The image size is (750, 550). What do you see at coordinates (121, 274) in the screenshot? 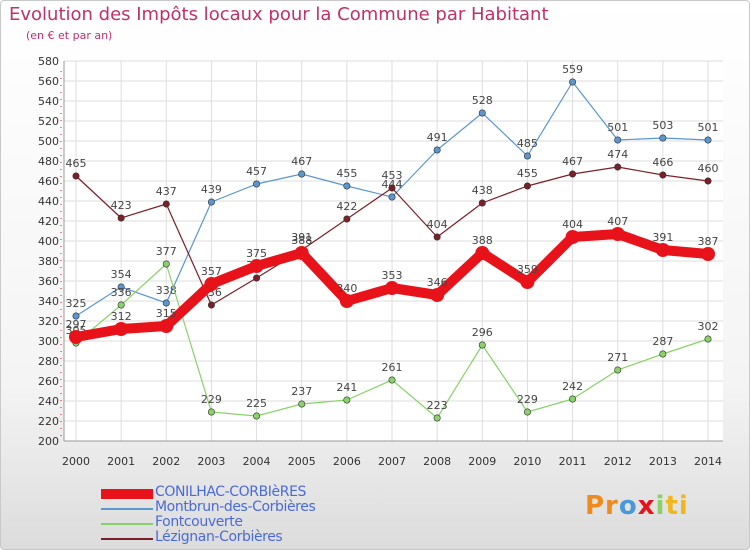
I see `data-label-montbrun-des-corbieres: 354` at bounding box center [121, 274].